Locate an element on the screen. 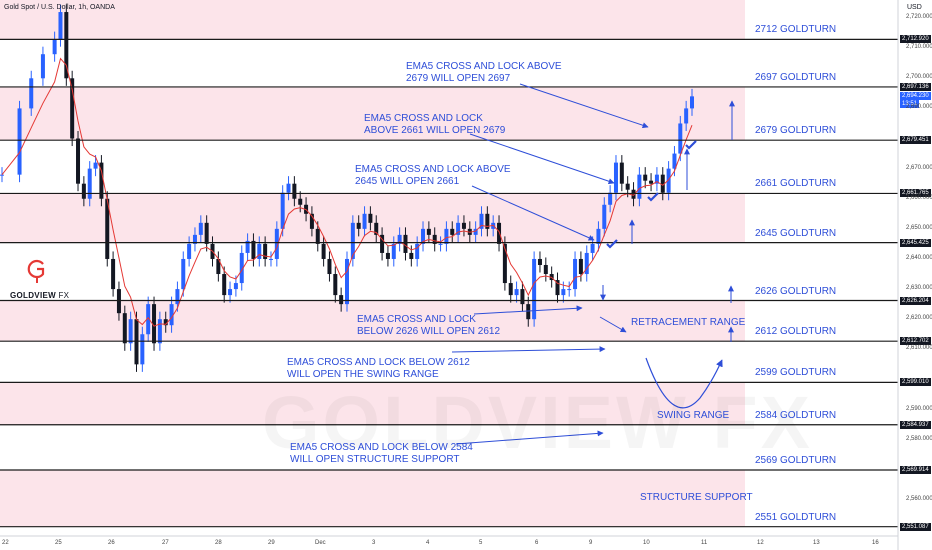 The width and height of the screenshot is (932, 550). currency-label: USD is located at coordinates (914, 7).